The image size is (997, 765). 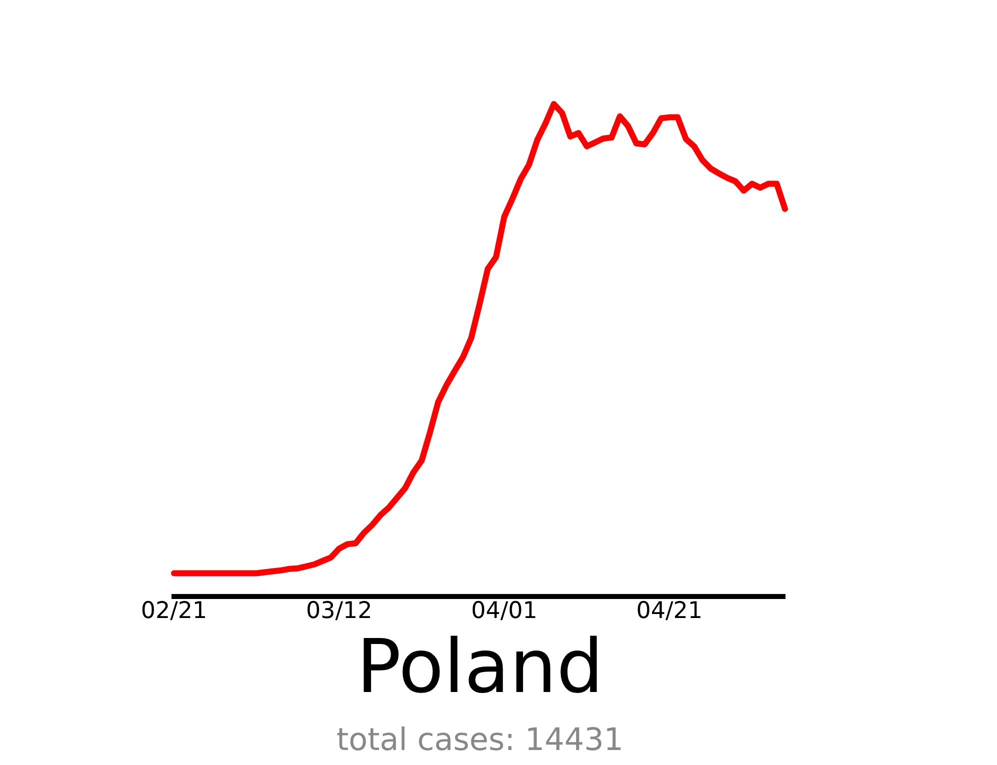 I want to click on x-tick-label: 04/01, so click(x=504, y=611).